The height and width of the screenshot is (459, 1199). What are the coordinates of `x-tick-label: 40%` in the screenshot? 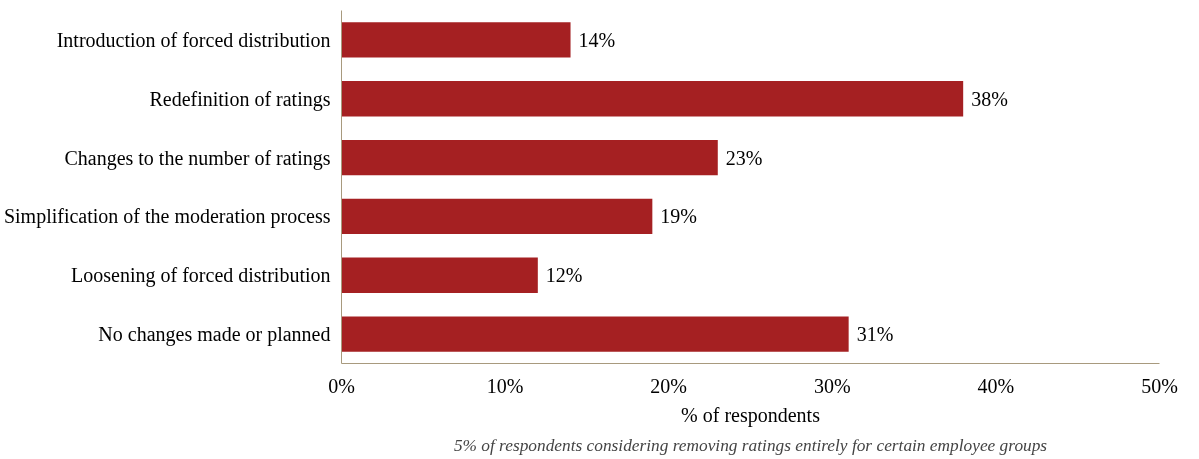 It's located at (996, 385).